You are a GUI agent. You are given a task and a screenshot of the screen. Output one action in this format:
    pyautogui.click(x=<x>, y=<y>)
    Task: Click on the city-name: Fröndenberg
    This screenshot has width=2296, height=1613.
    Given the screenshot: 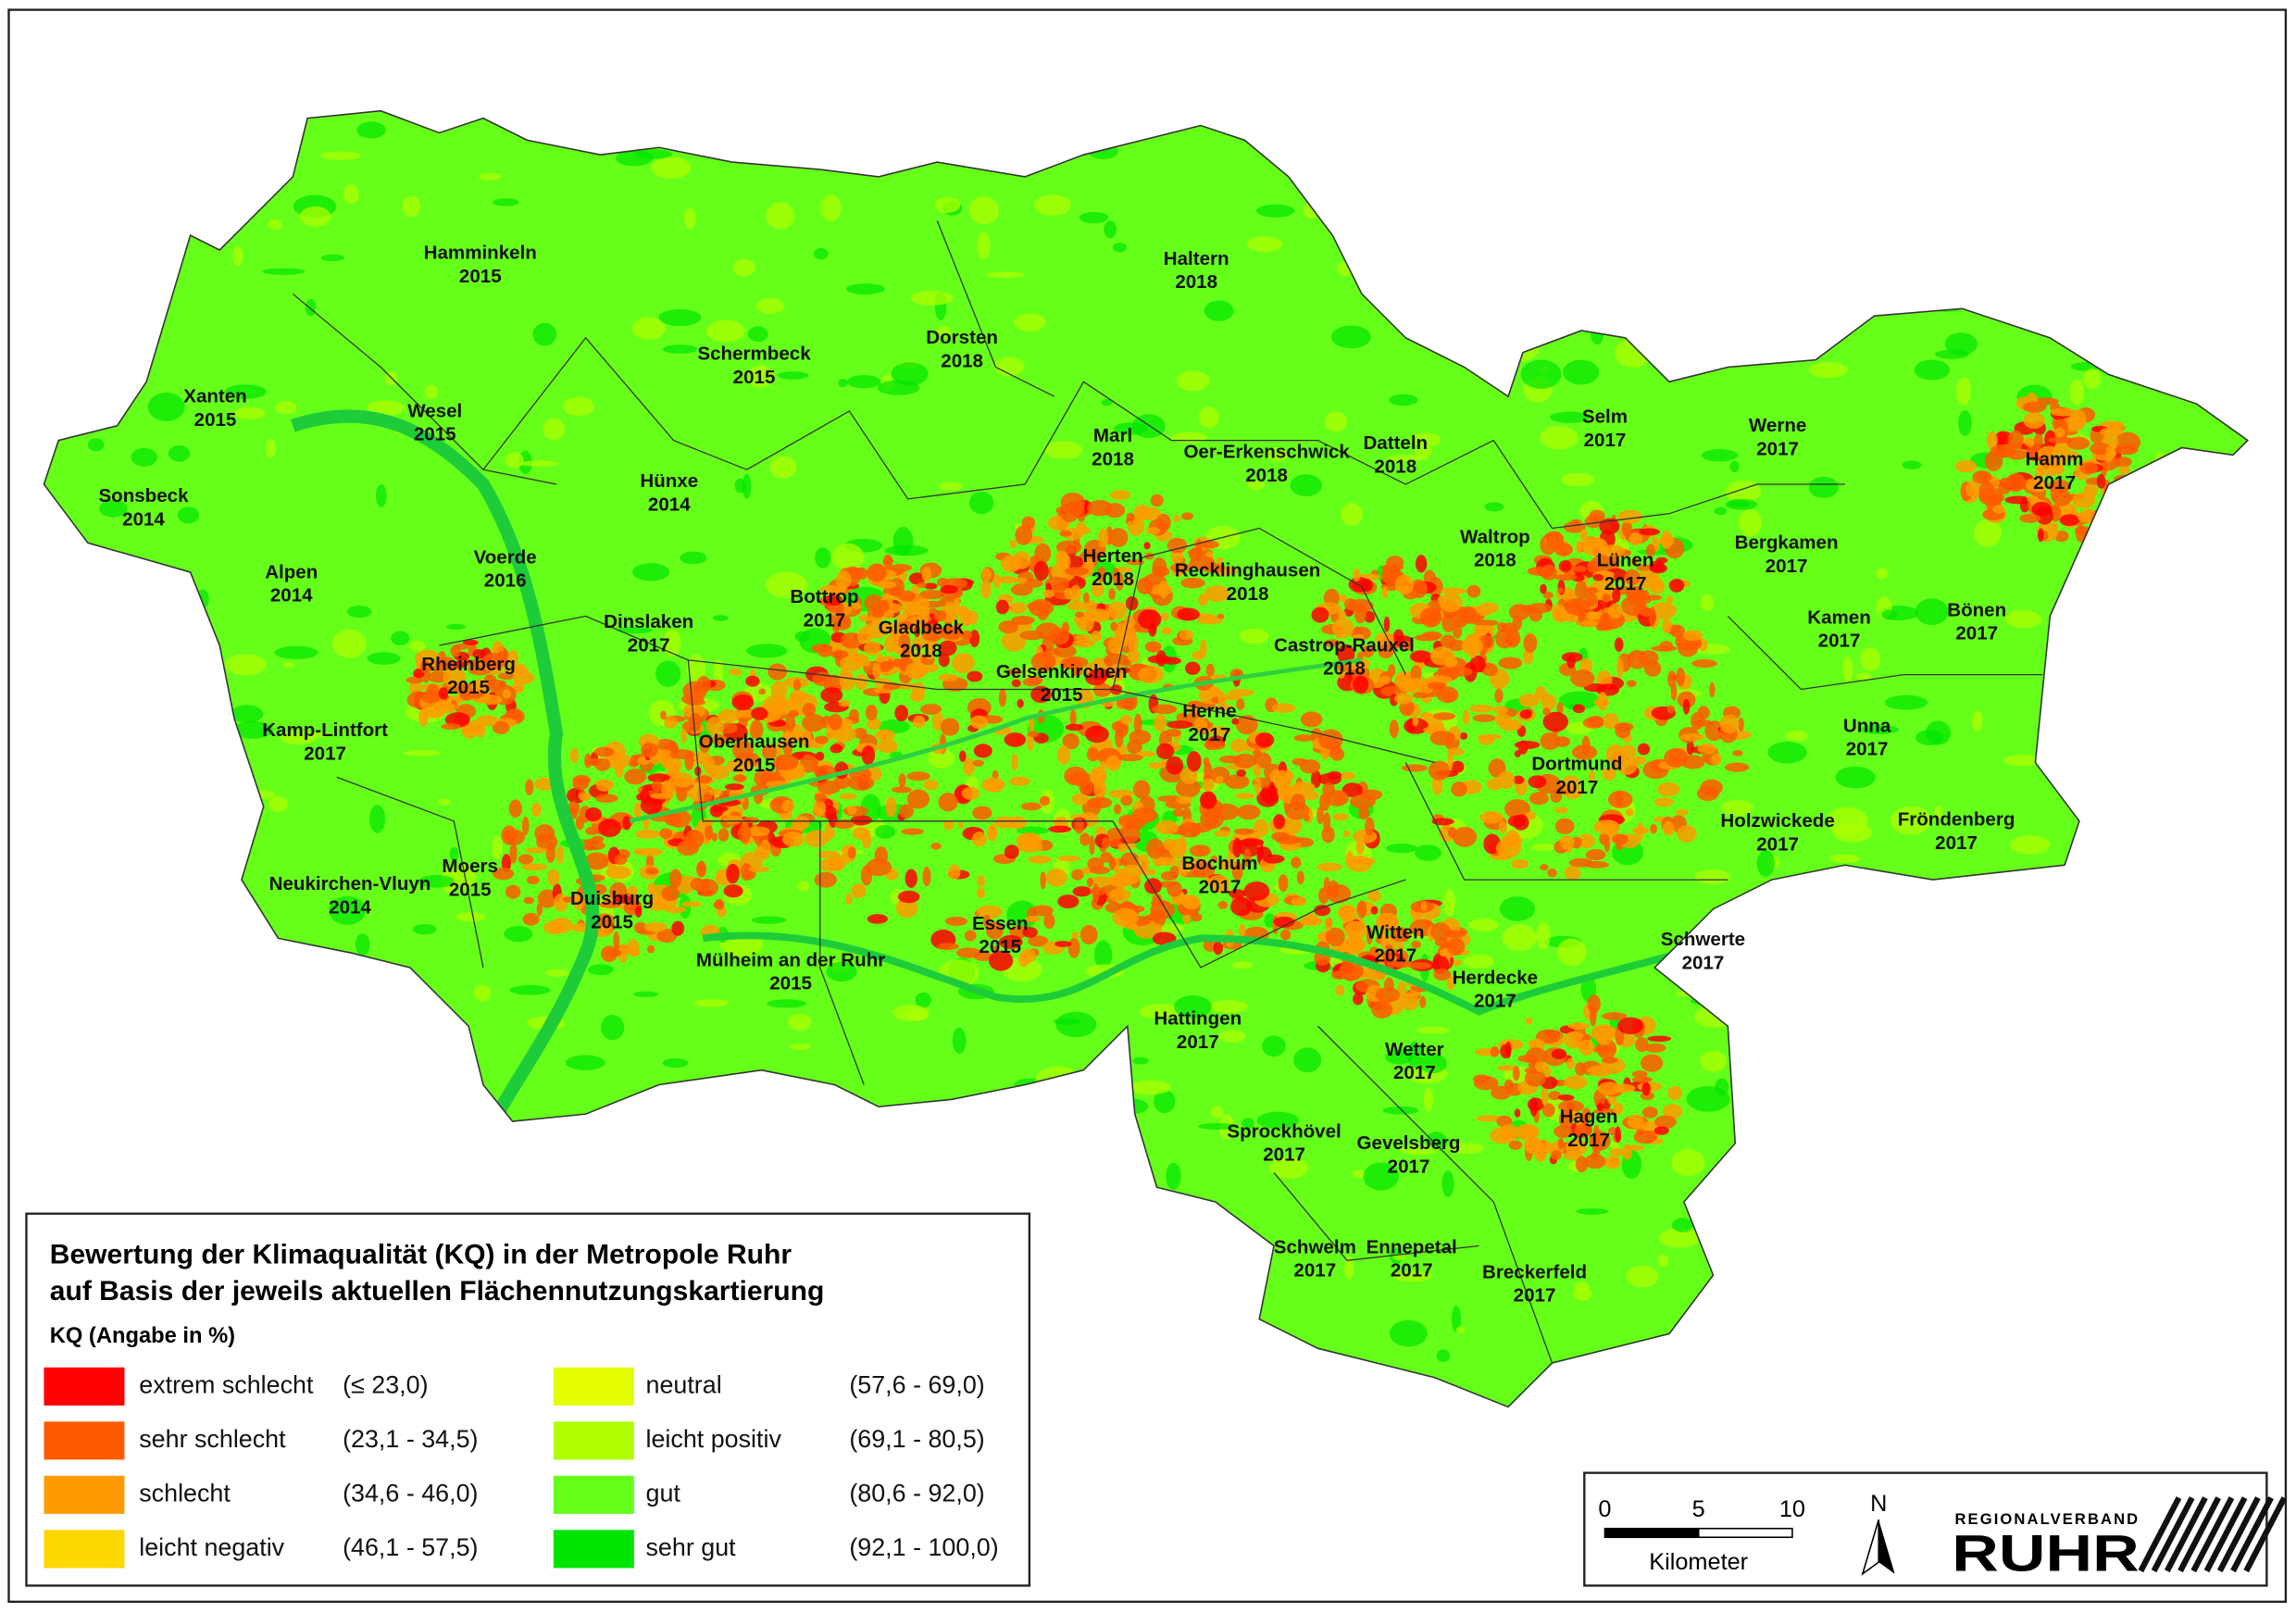 What is the action you would take?
    pyautogui.click(x=1957, y=820)
    